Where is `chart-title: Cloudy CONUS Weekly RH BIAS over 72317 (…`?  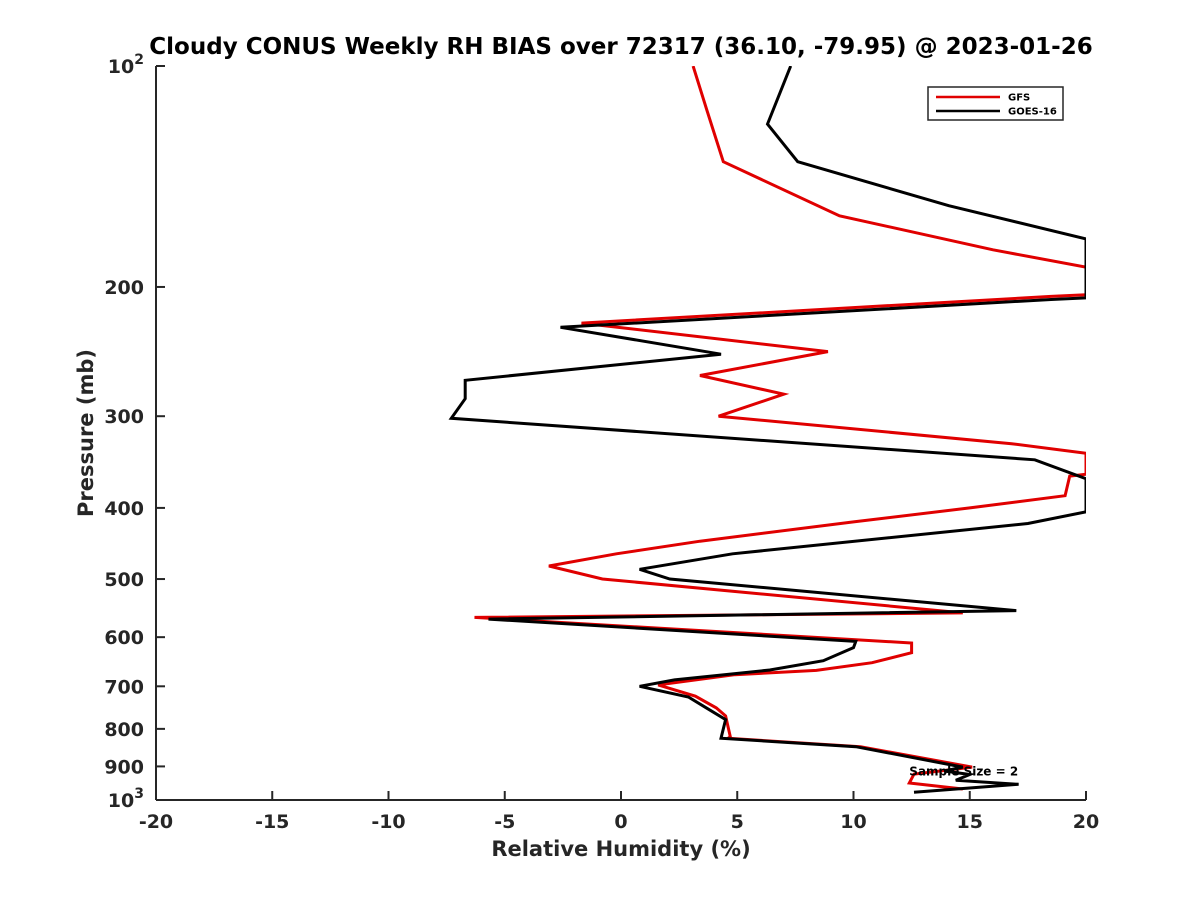
chart-title: Cloudy CONUS Weekly RH BIAS over 72317 (… is located at coordinates (620, 47).